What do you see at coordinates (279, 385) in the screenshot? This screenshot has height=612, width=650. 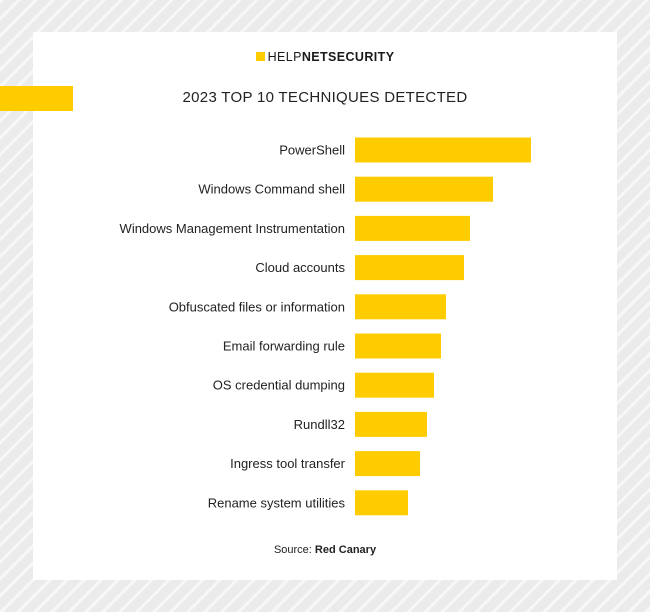 I see `category-label: OS credential dumping` at bounding box center [279, 385].